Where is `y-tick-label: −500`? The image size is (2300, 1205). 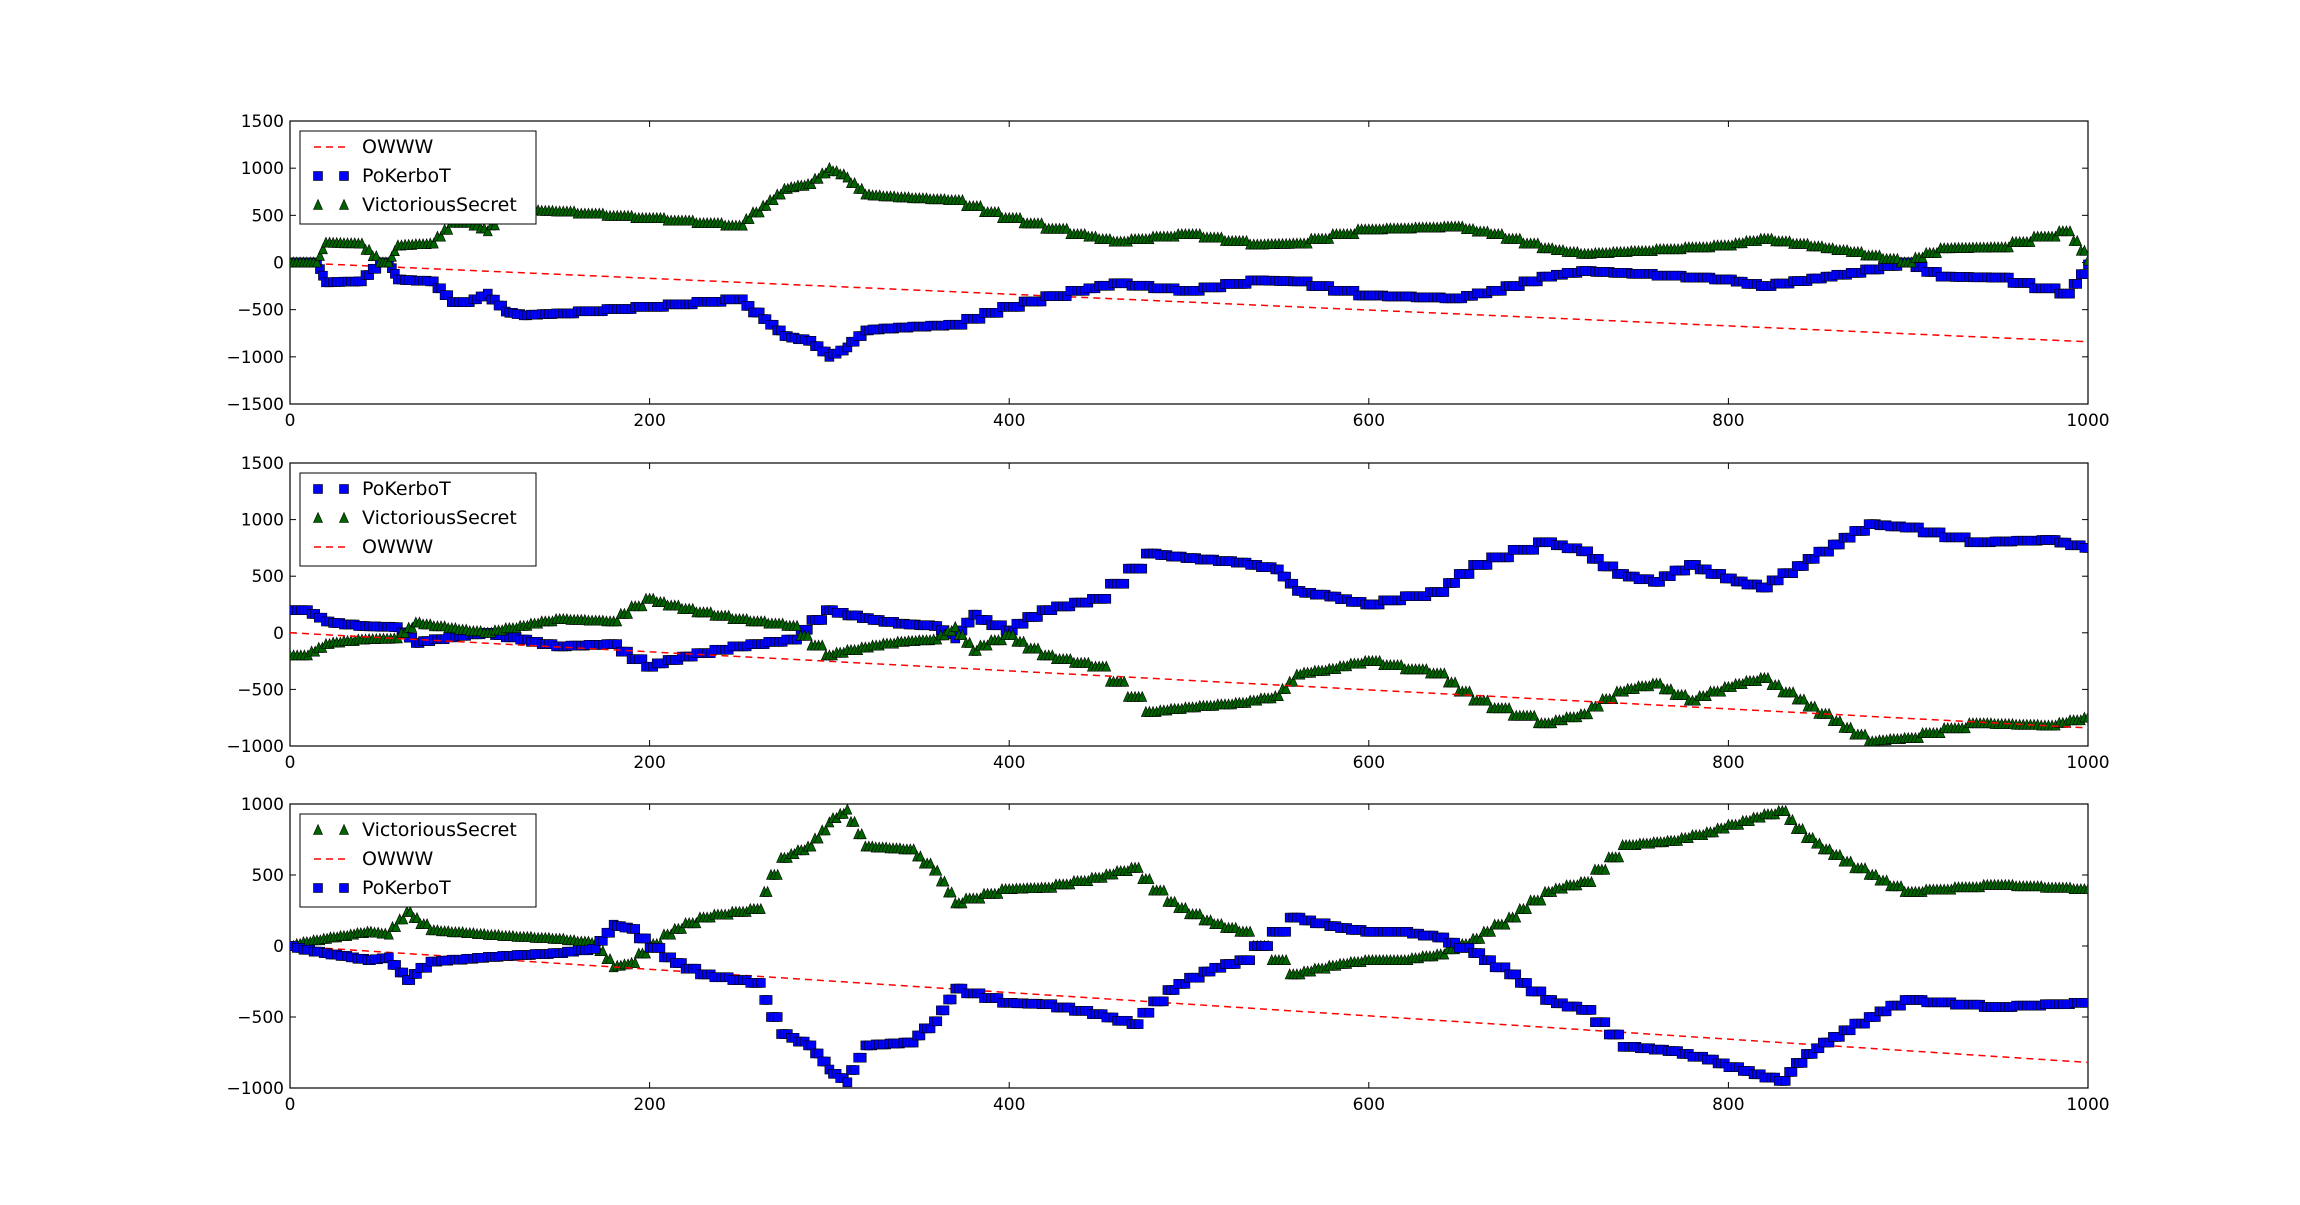
y-tick-label: −500 is located at coordinates (260, 311).